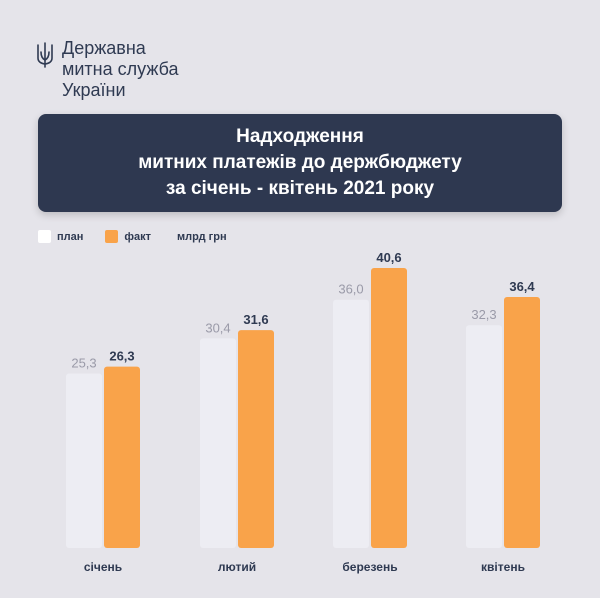  What do you see at coordinates (388, 257) in the screenshot?
I see `data-label-fact-3: 40,6` at bounding box center [388, 257].